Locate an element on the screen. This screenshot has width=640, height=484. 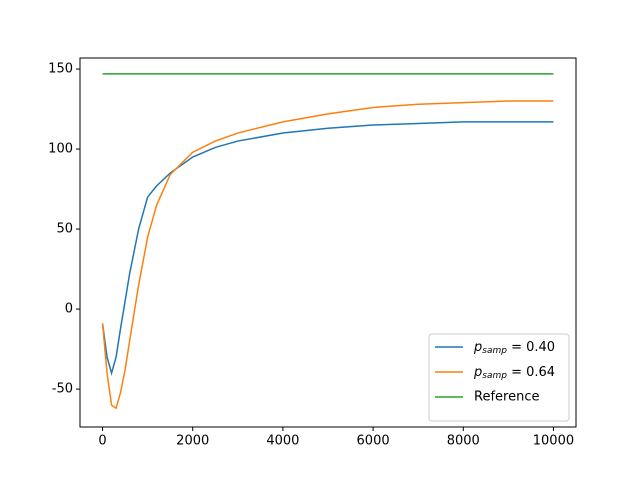
x-tick-label: 4000 is located at coordinates (282, 441).